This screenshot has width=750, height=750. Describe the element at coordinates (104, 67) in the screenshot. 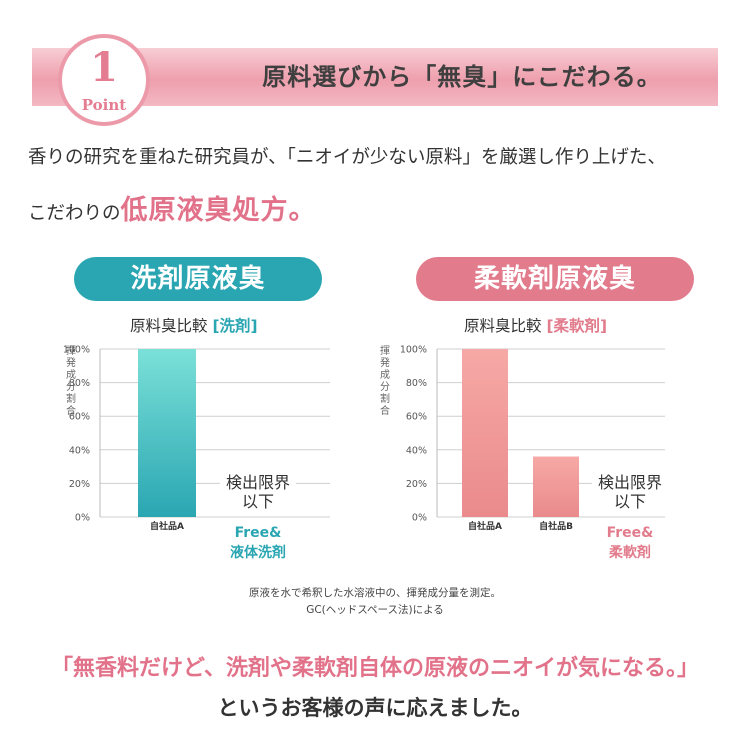

I see `badge-number: 1` at that location.